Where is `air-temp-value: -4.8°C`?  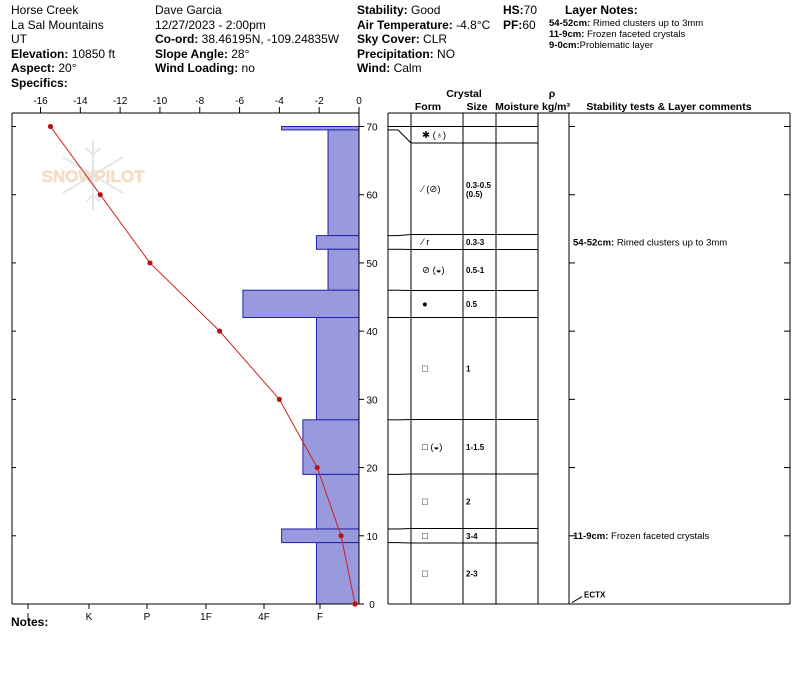 air-temp-value: -4.8°C is located at coordinates (473, 24).